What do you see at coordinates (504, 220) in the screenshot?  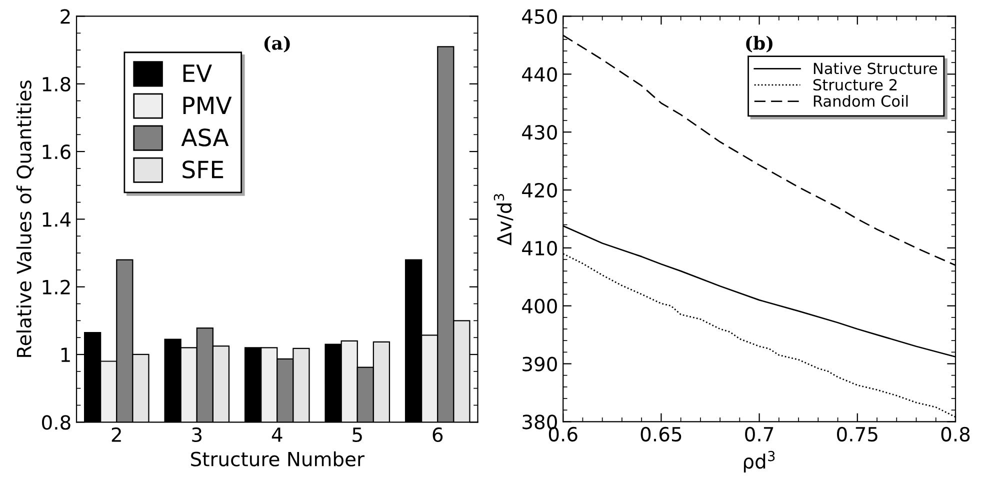 I see `y-axis-title: Δv/d$^{3}$` at bounding box center [504, 220].